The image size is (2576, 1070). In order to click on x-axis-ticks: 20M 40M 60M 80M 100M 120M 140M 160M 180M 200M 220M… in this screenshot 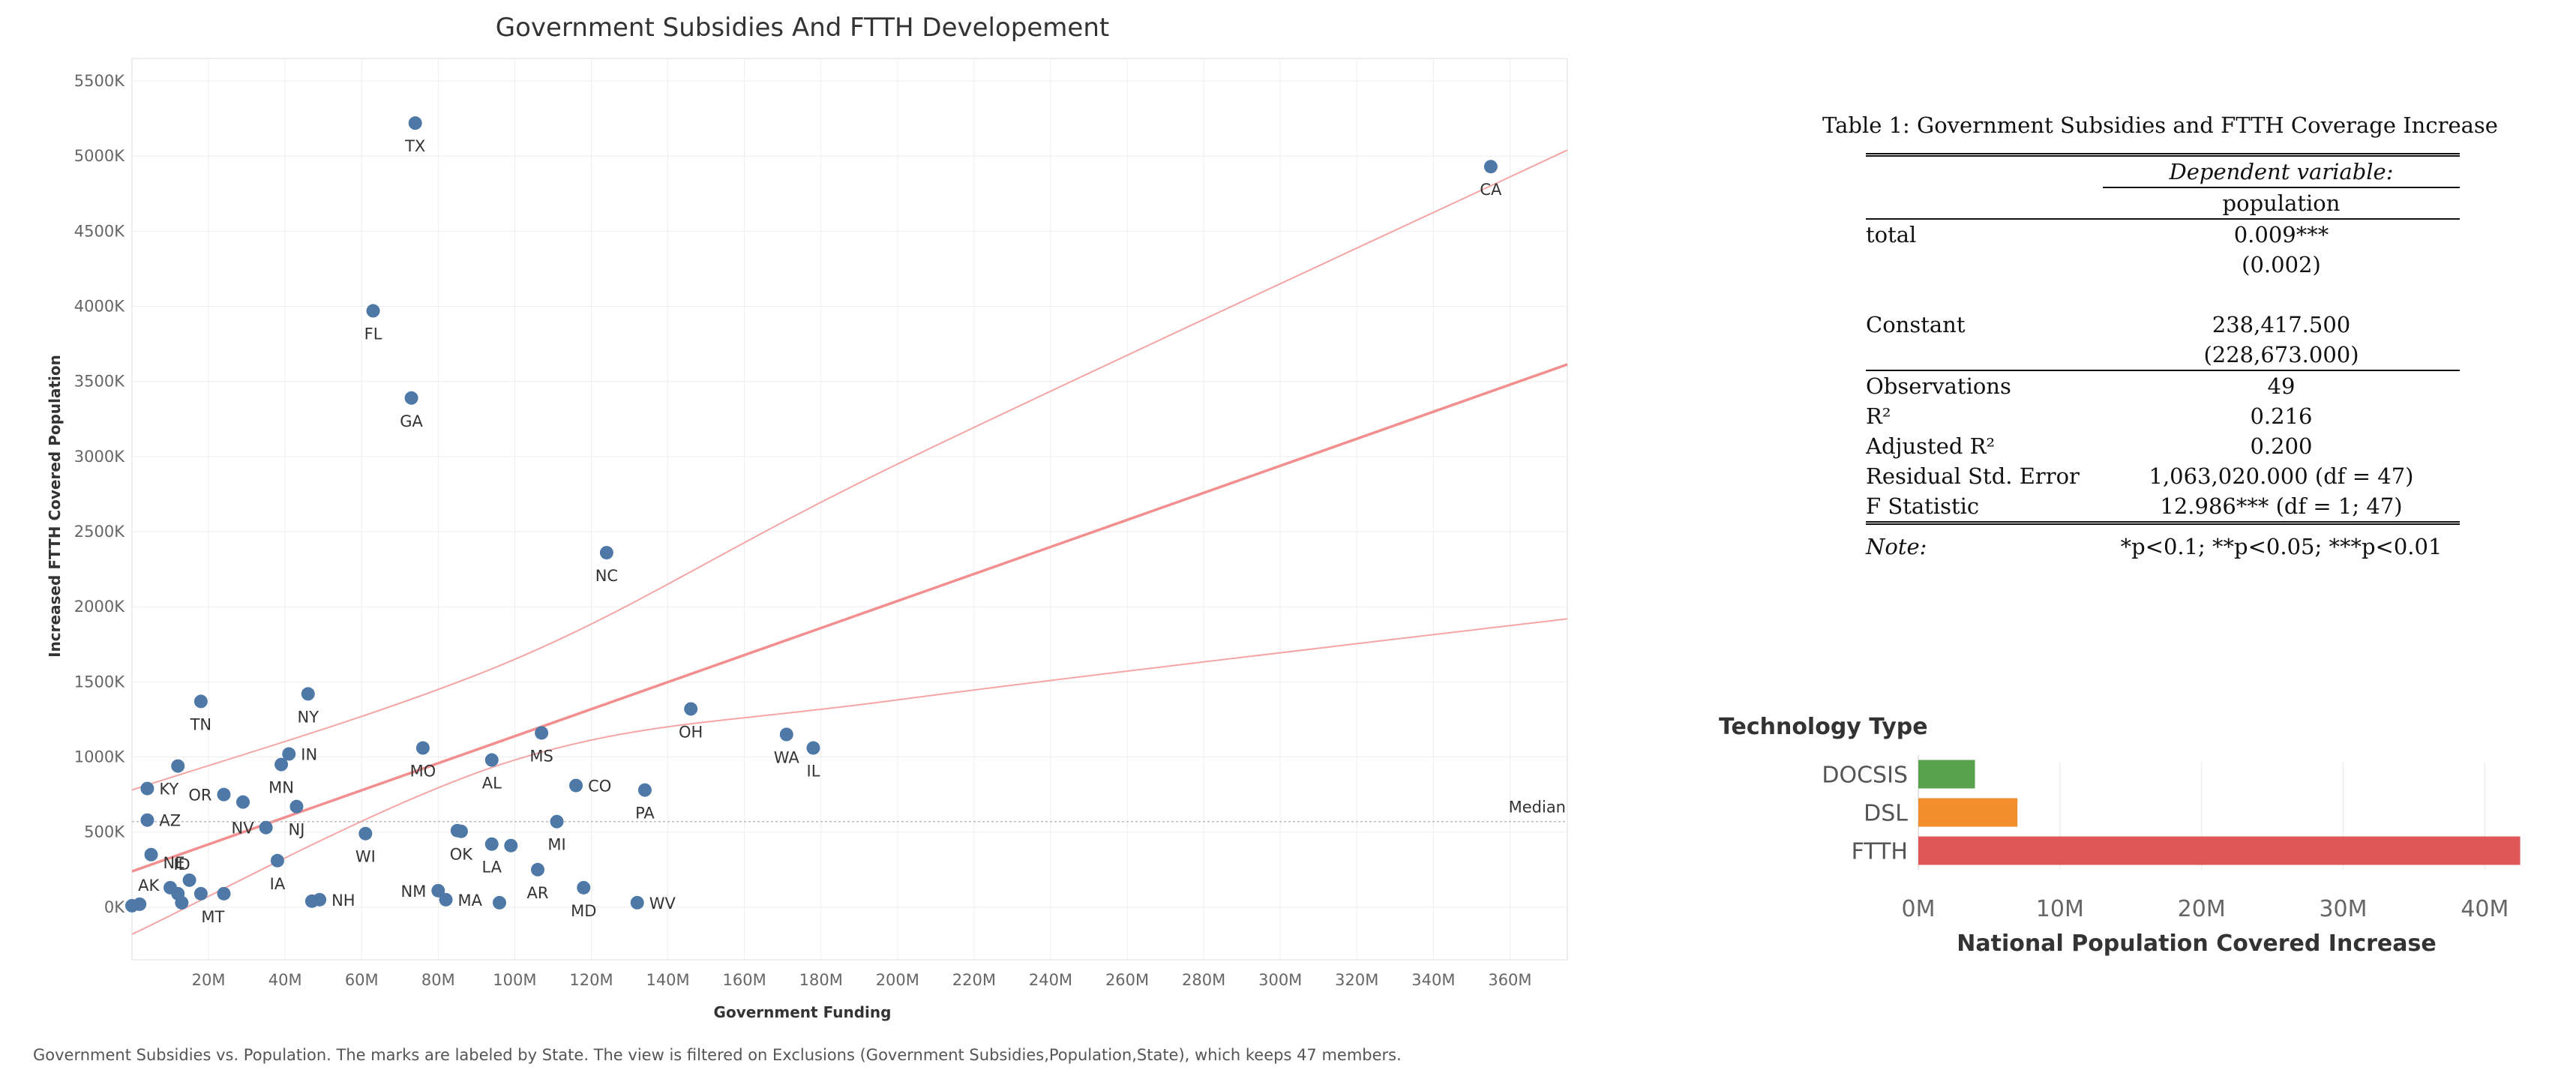, I will do `click(862, 980)`.